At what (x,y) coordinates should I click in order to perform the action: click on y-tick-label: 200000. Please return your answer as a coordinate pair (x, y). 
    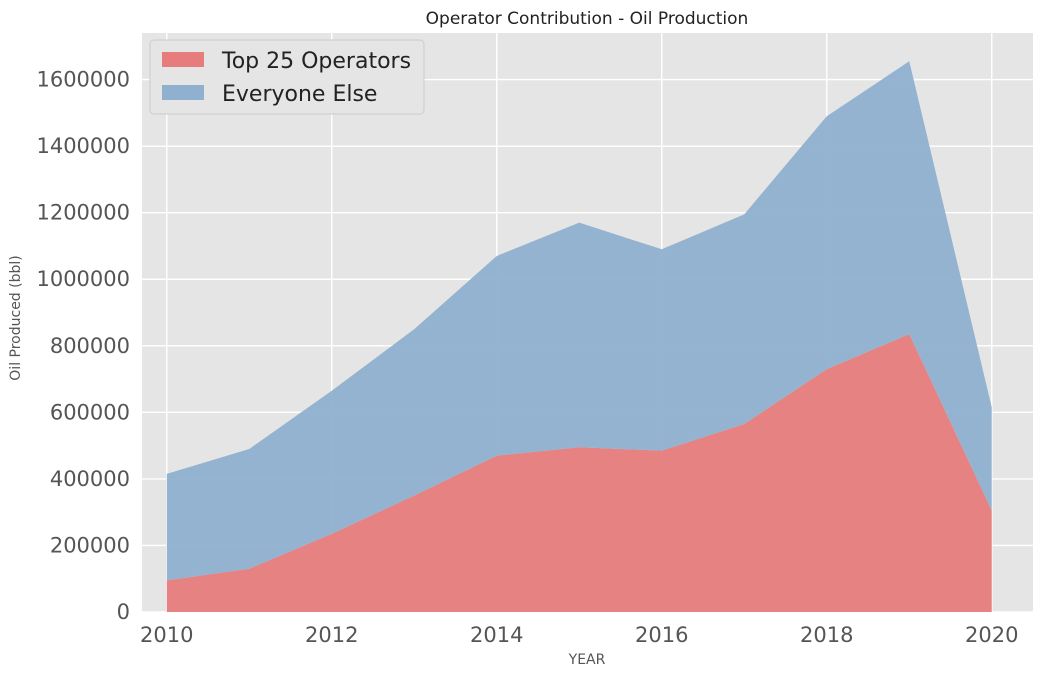
    Looking at the image, I should click on (90, 545).